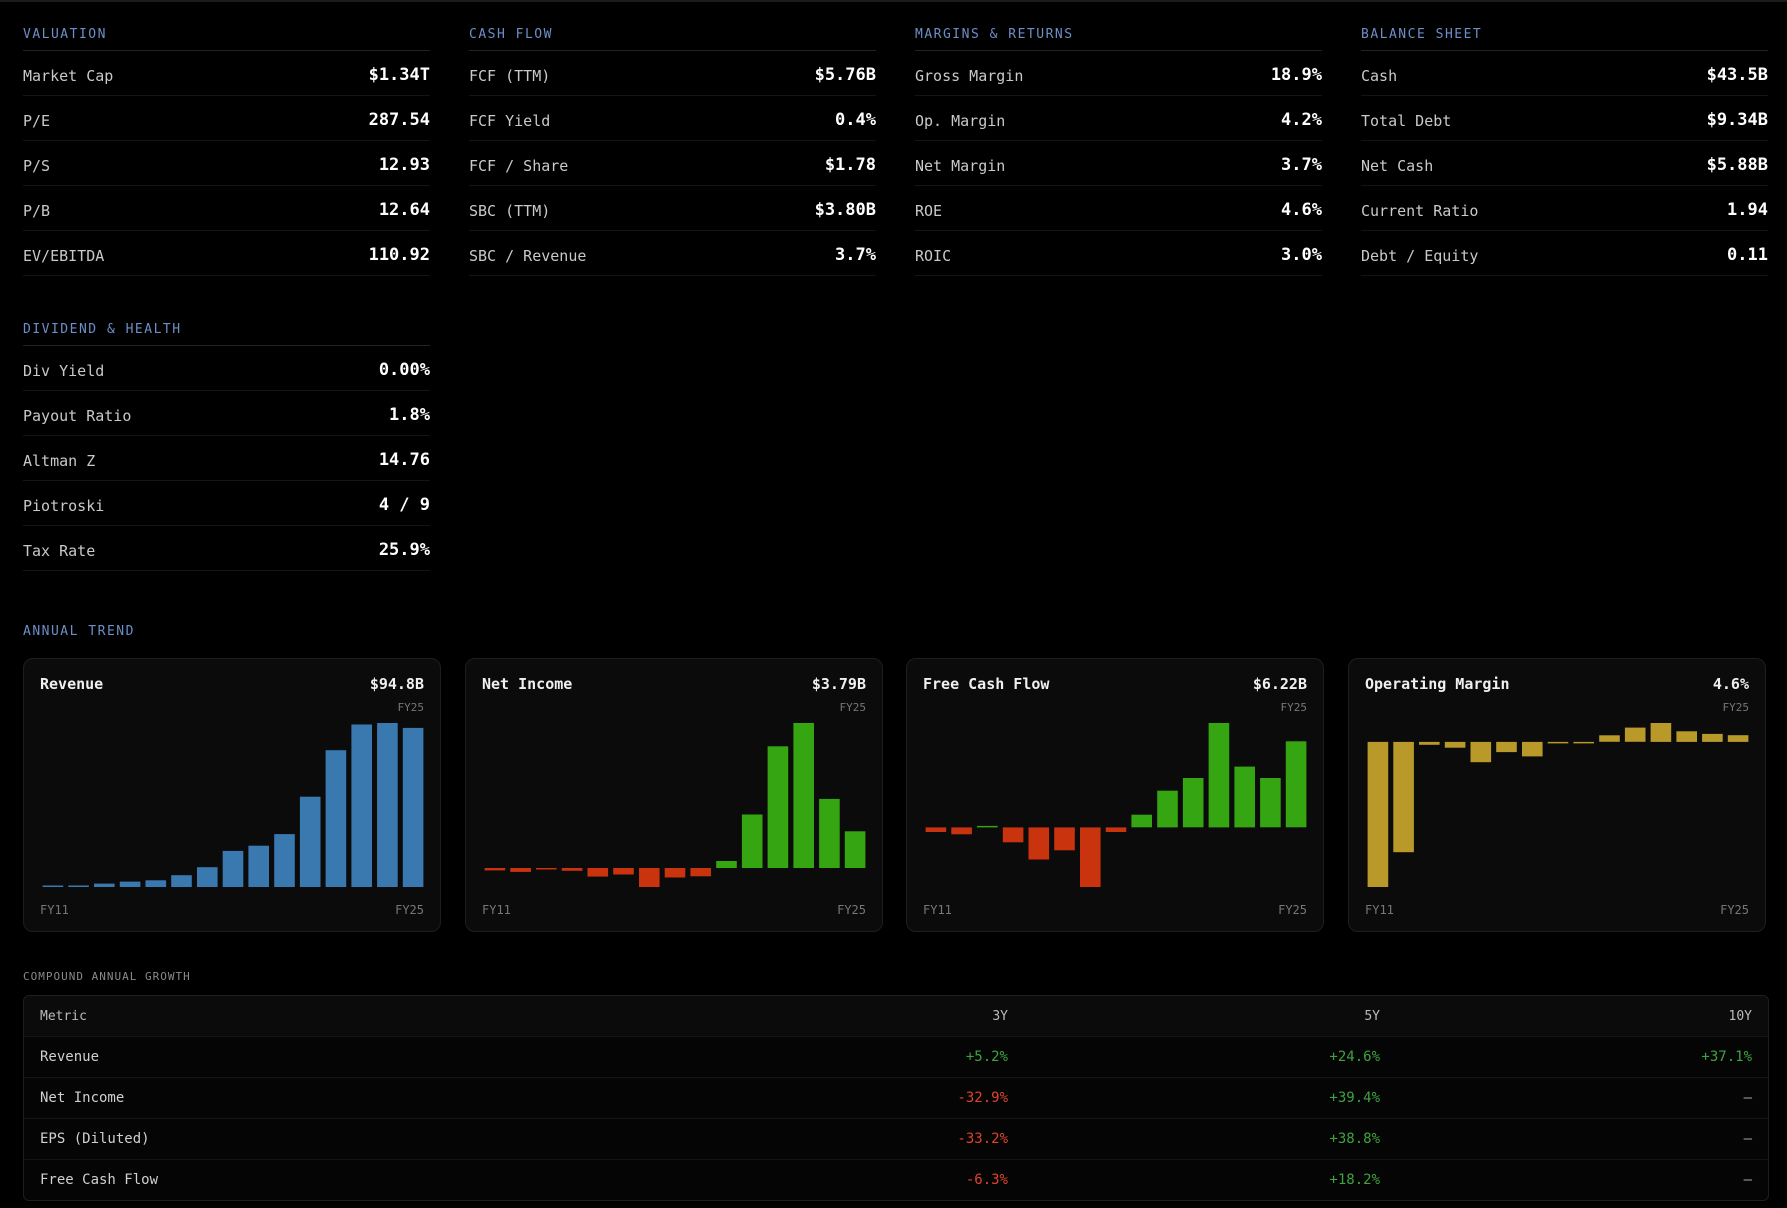 The width and height of the screenshot is (1787, 1208). Describe the element at coordinates (226, 548) in the screenshot. I see `metric-row: Tax Rate 25.9%` at that location.